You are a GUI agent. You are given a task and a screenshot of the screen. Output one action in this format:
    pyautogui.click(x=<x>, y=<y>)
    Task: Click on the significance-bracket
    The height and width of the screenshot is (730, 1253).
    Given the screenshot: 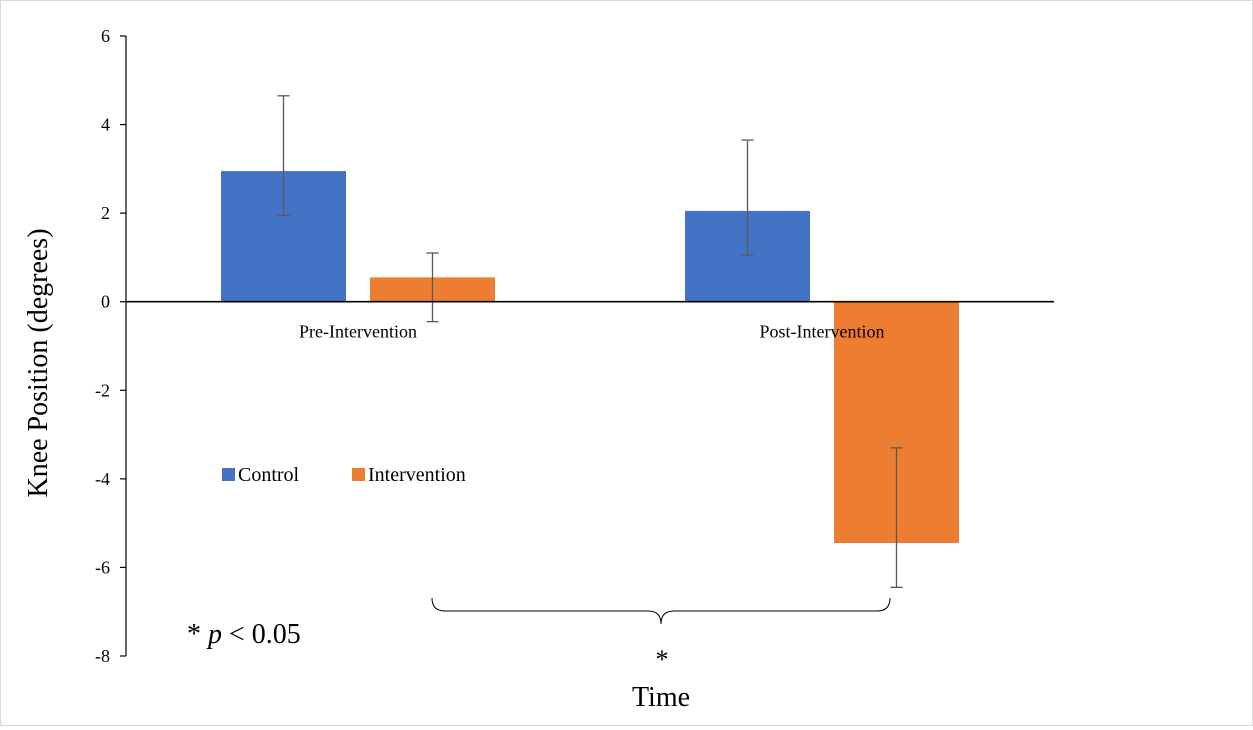 What is the action you would take?
    pyautogui.click(x=661, y=611)
    